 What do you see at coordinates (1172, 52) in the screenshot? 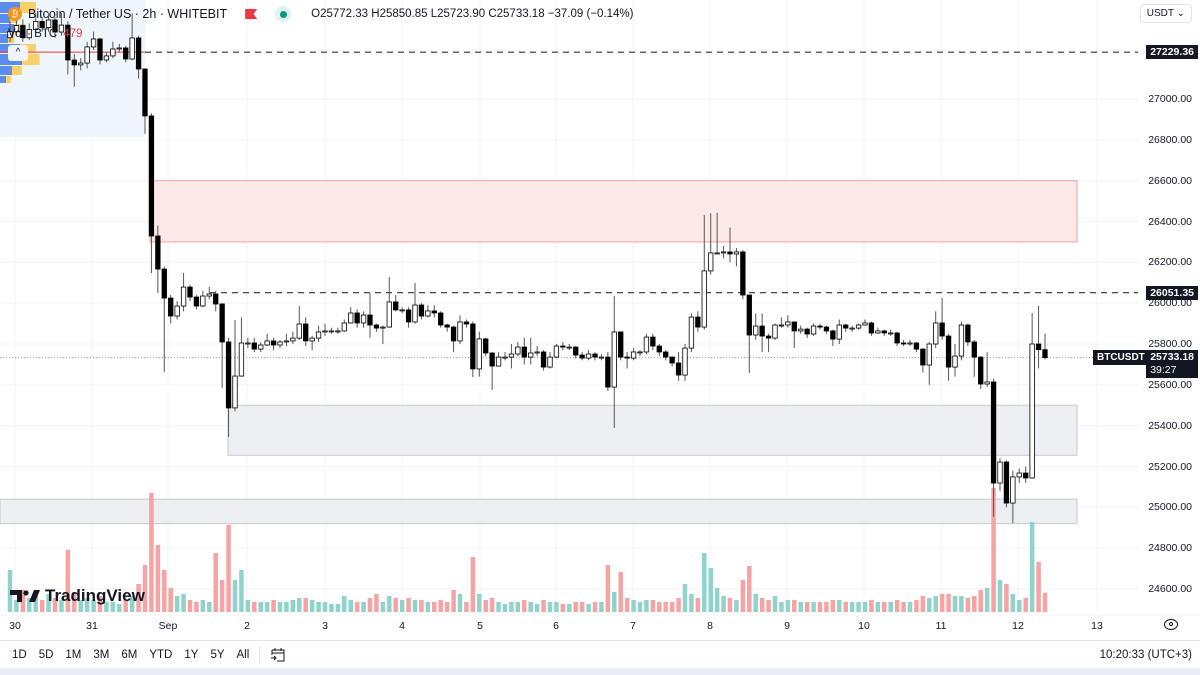
I see `level-price-tag: 27229.36` at bounding box center [1172, 52].